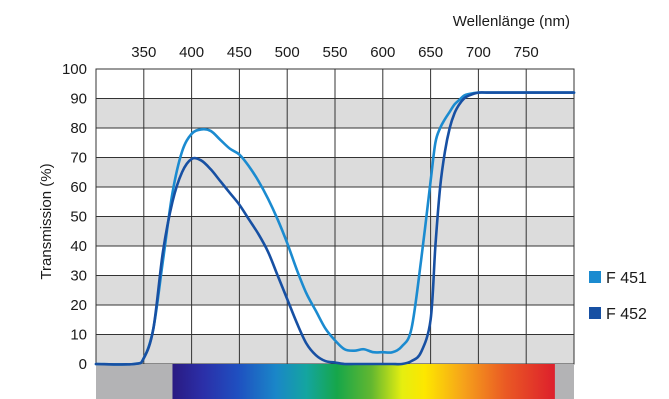 The image size is (669, 399). I want to click on x-axis-title: Wellenlänge (nm), so click(511, 21).